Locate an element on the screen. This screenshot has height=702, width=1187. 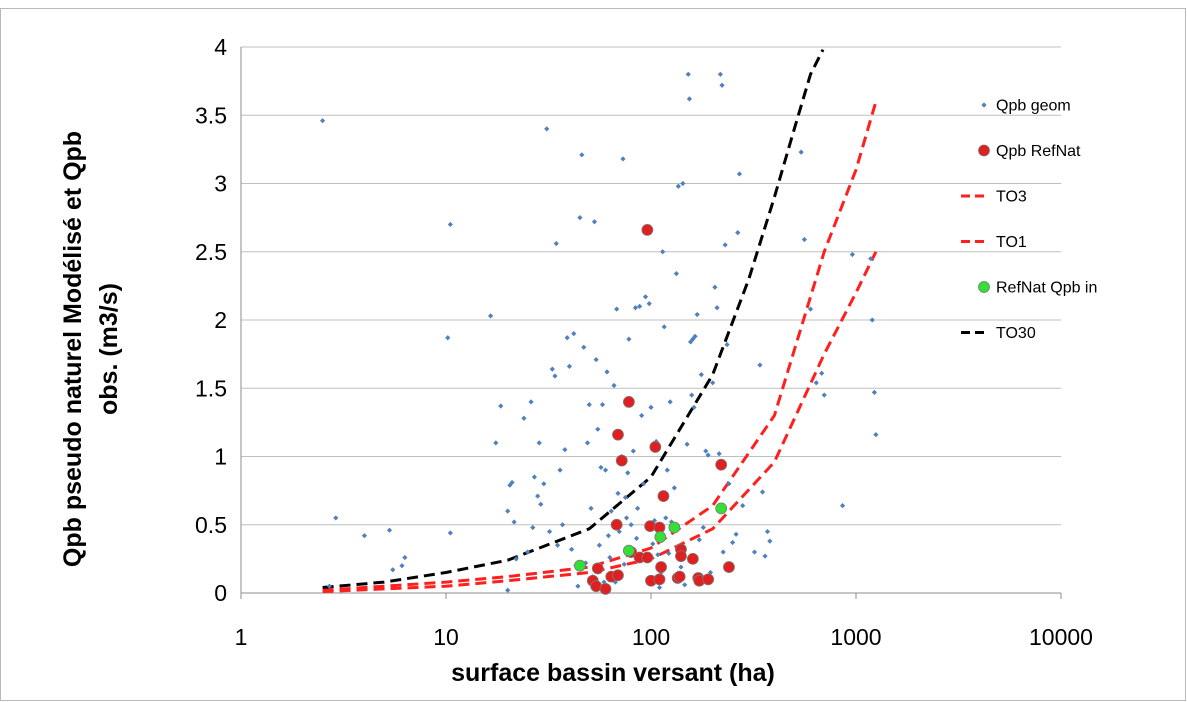
x-tick-label: 1000 is located at coordinates (855, 637).